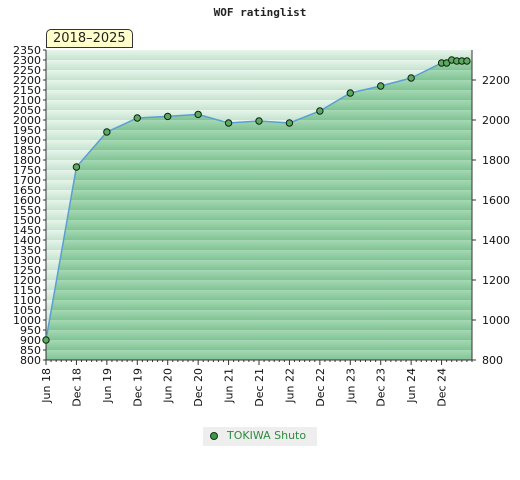 The image size is (520, 480). What do you see at coordinates (27, 290) in the screenshot?
I see `y-tick-label-left: 1150` at bounding box center [27, 290].